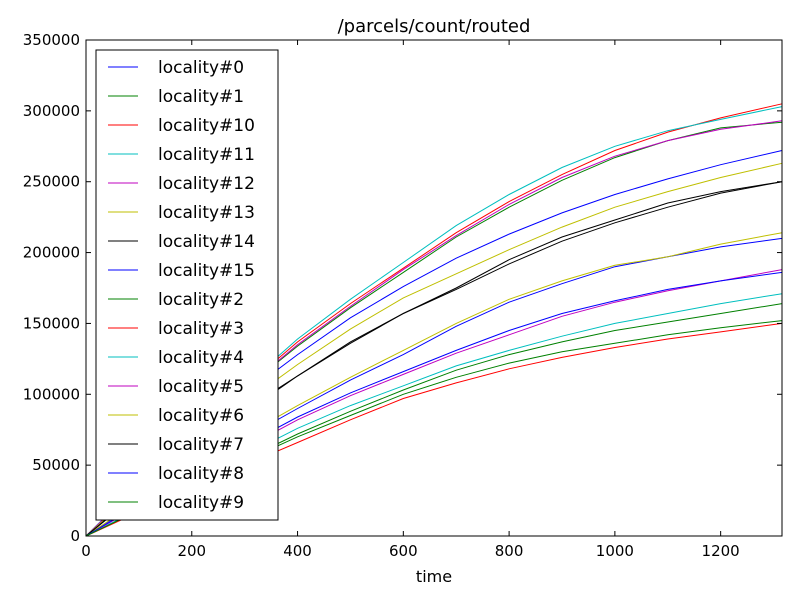 The height and width of the screenshot is (600, 800). I want to click on x-tick-label: 600, so click(403, 551).